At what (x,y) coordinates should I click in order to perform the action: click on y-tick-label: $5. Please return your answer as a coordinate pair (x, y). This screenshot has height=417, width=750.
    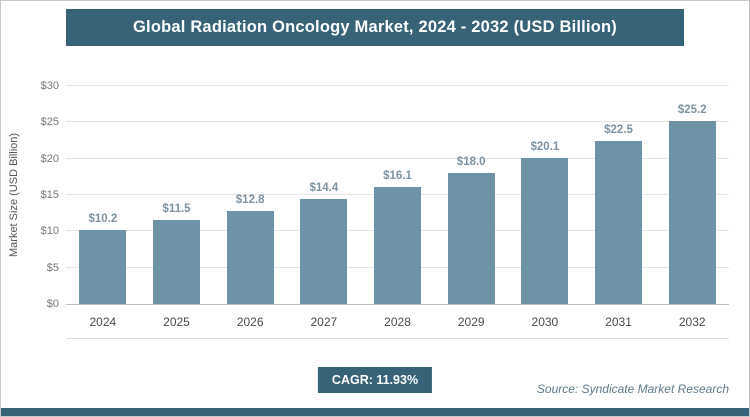
    Looking at the image, I should click on (52, 267).